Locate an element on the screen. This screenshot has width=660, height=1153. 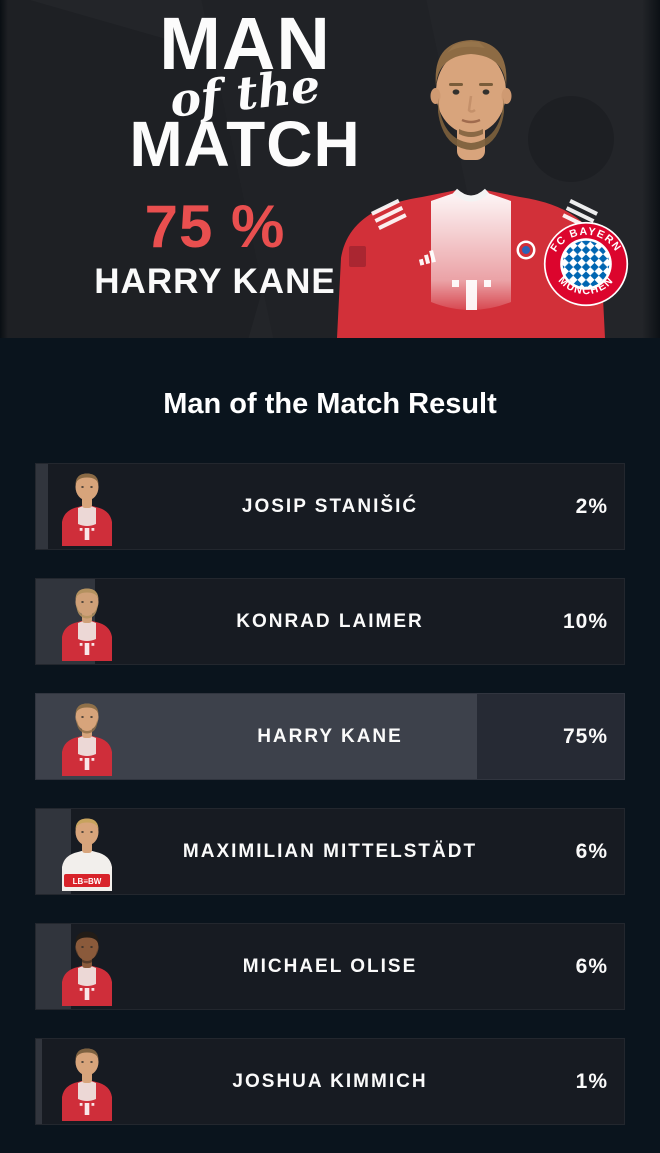
results-heading: Man of the Match Result is located at coordinates (330, 404).